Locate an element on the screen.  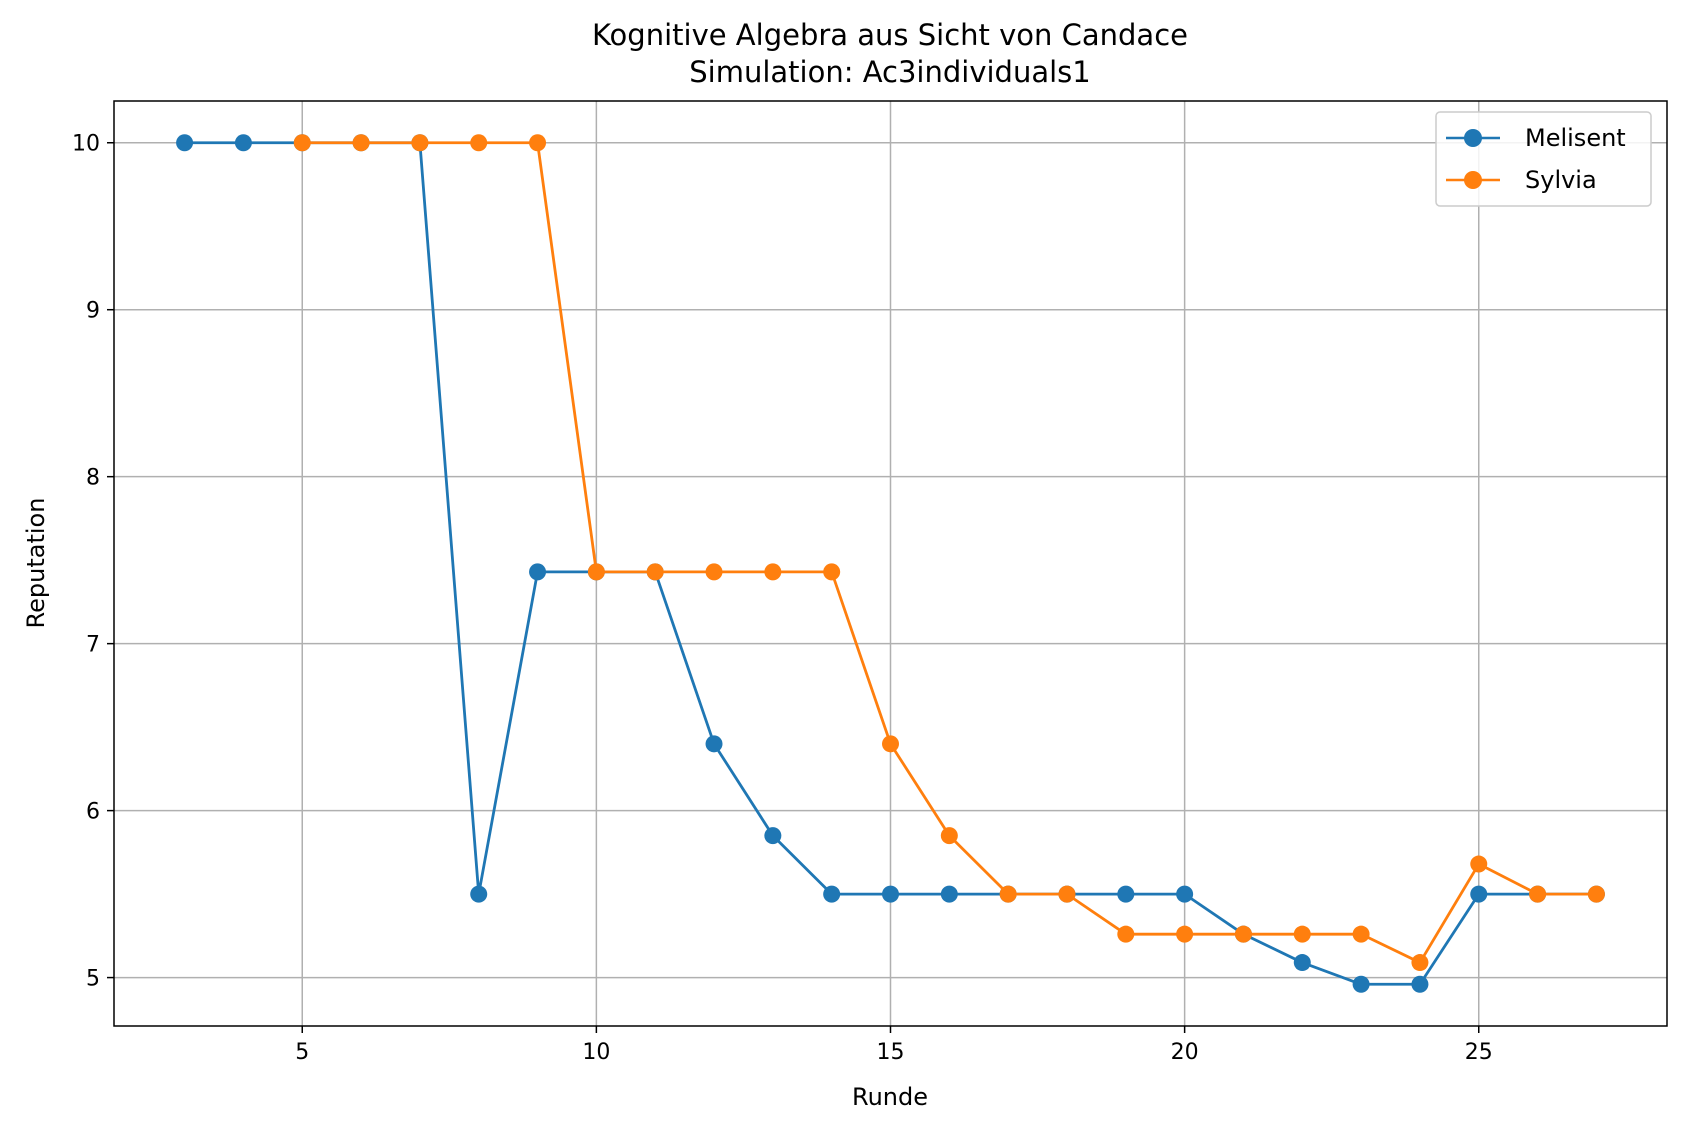
y-tick-label: 7 is located at coordinates (93, 645).